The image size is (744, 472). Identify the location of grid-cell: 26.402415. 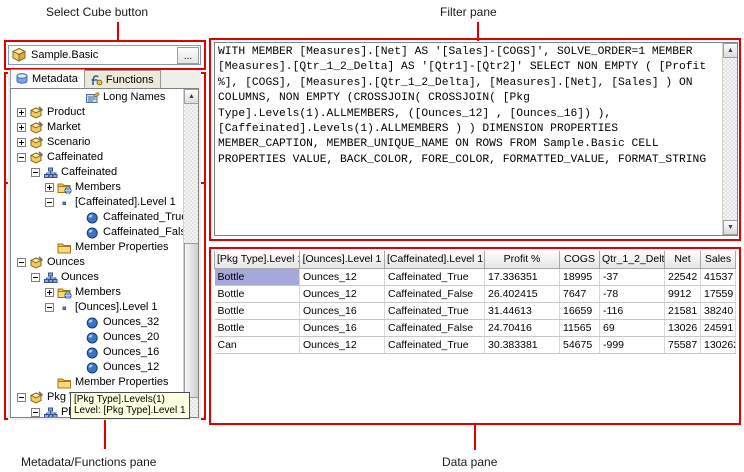
(522, 294).